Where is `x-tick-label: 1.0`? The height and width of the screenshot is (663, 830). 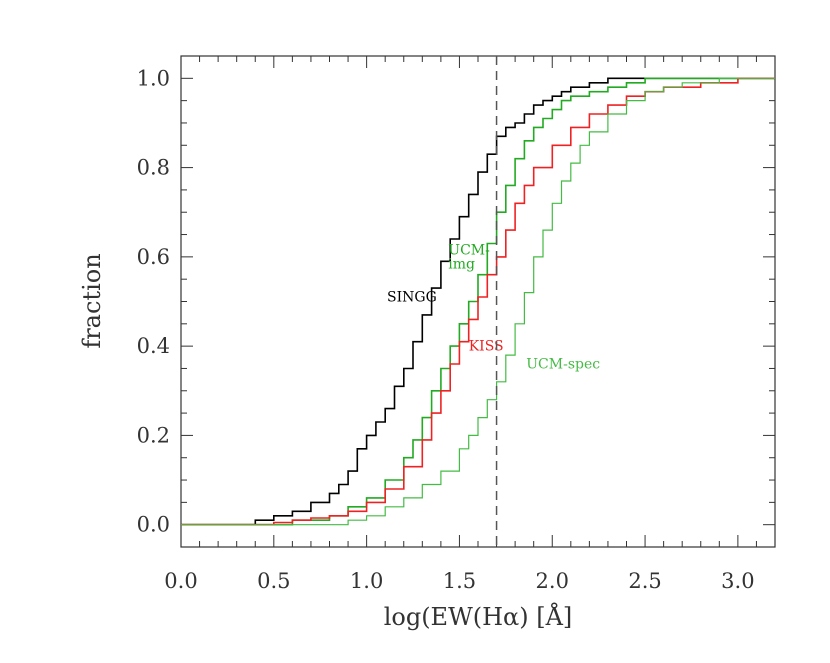
x-tick-label: 1.0 is located at coordinates (366, 581).